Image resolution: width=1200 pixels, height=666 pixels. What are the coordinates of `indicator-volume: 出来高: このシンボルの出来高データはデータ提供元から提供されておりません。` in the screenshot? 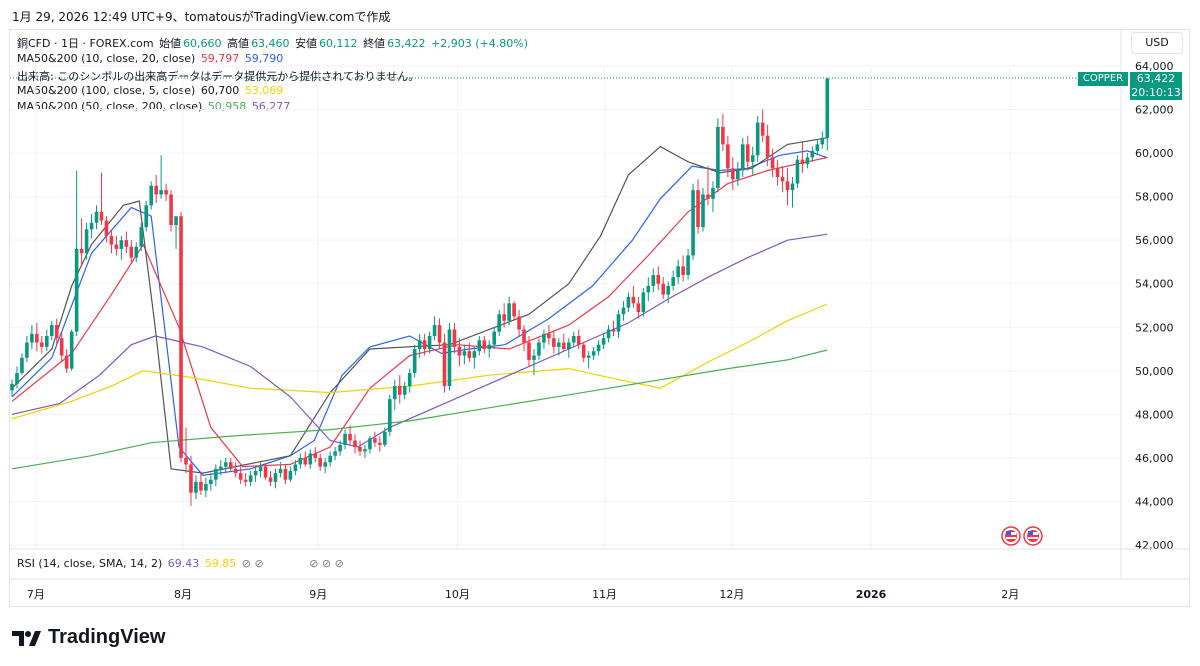 It's located at (219, 76).